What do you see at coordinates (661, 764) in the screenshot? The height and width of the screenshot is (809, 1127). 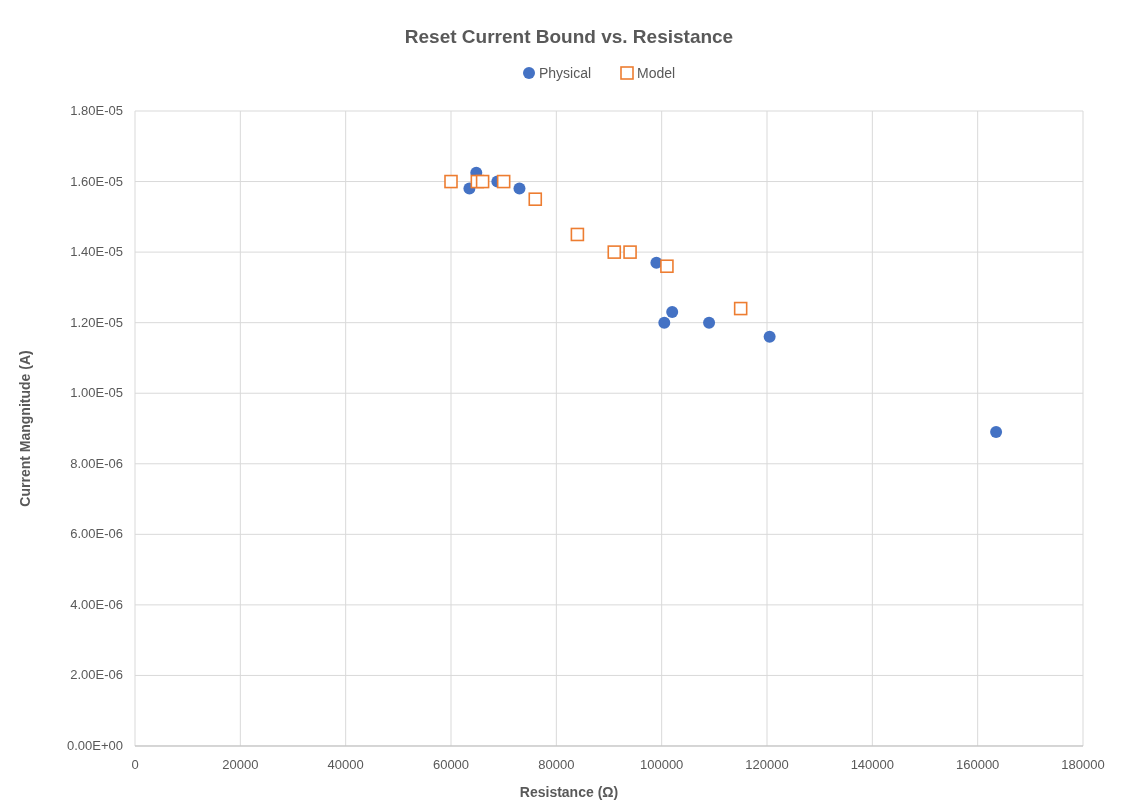 I see `x-tick-label: 100000` at bounding box center [661, 764].